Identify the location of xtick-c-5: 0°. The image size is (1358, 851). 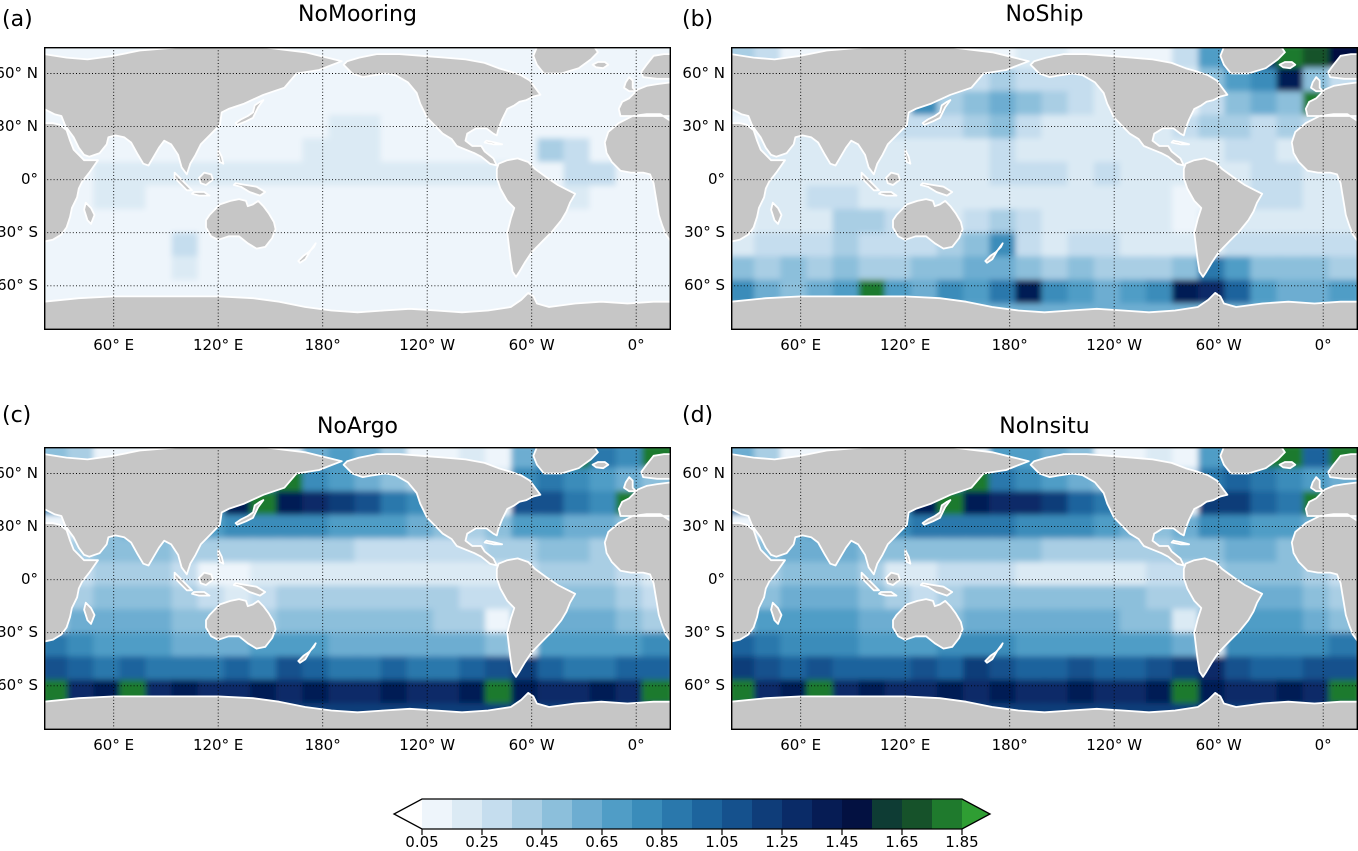
(636, 745).